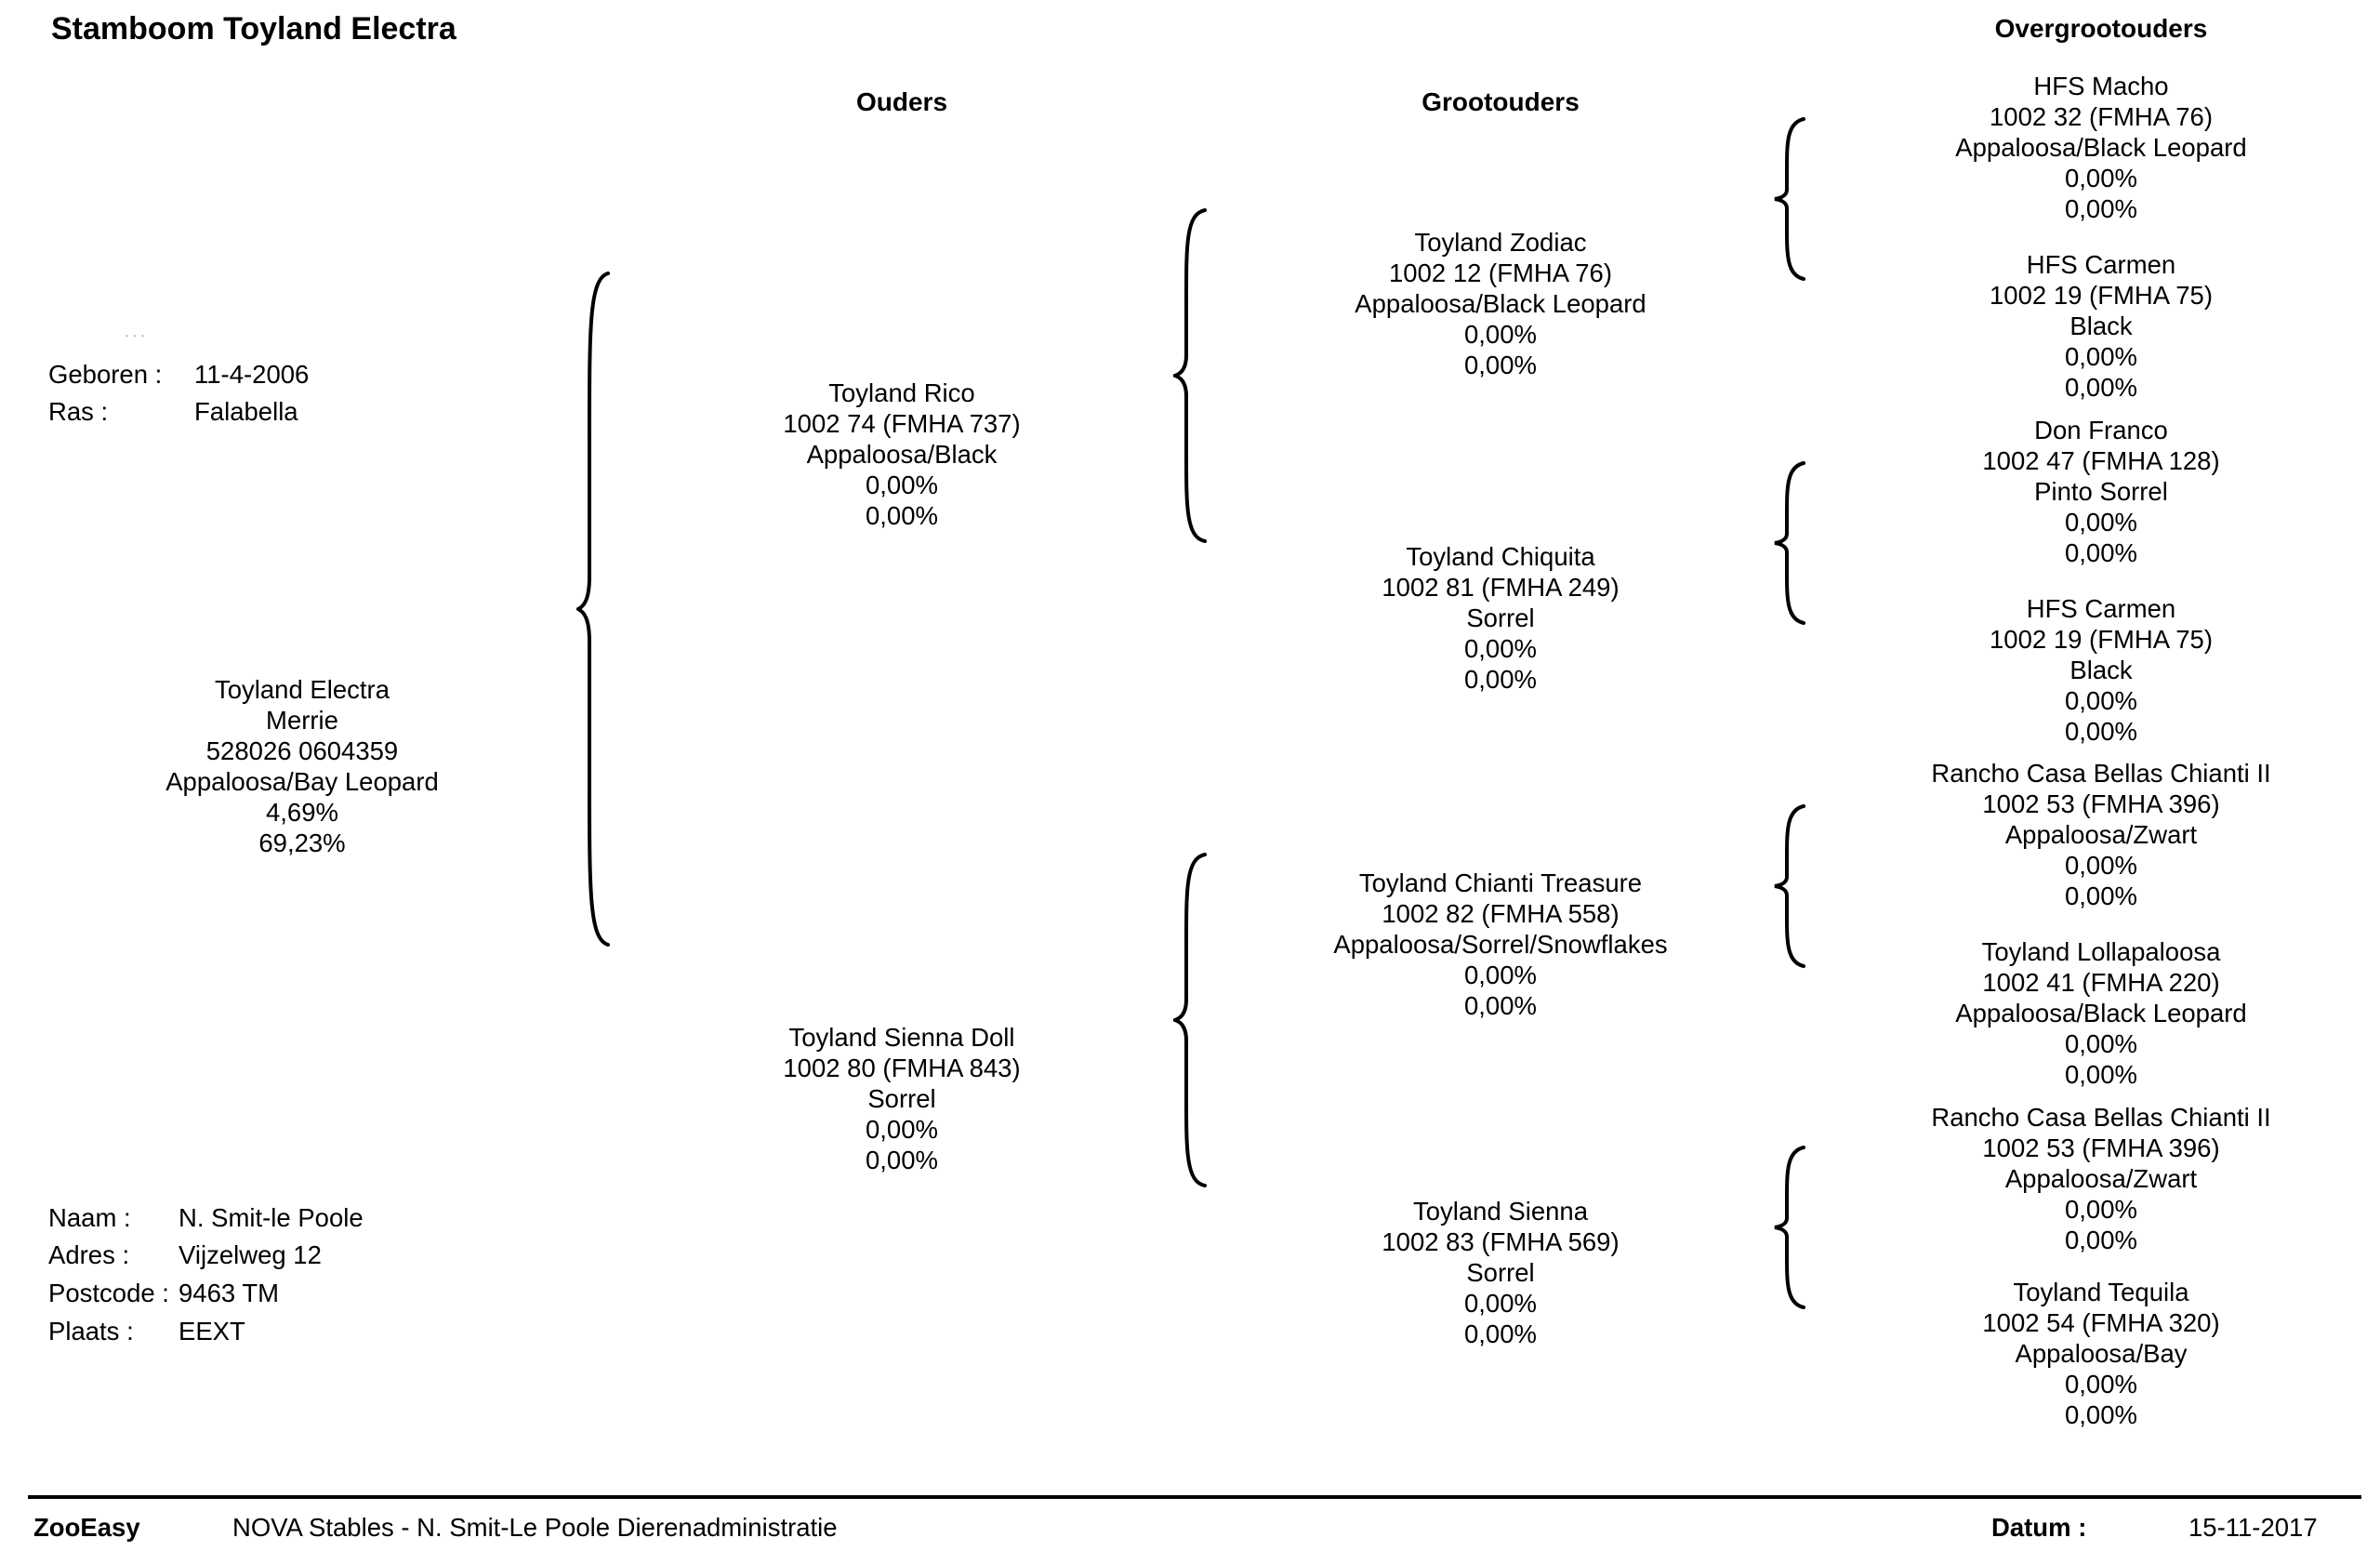 This screenshot has width=2380, height=1551. I want to click on header-overgrootouders: Overgrootouders, so click(2101, 28).